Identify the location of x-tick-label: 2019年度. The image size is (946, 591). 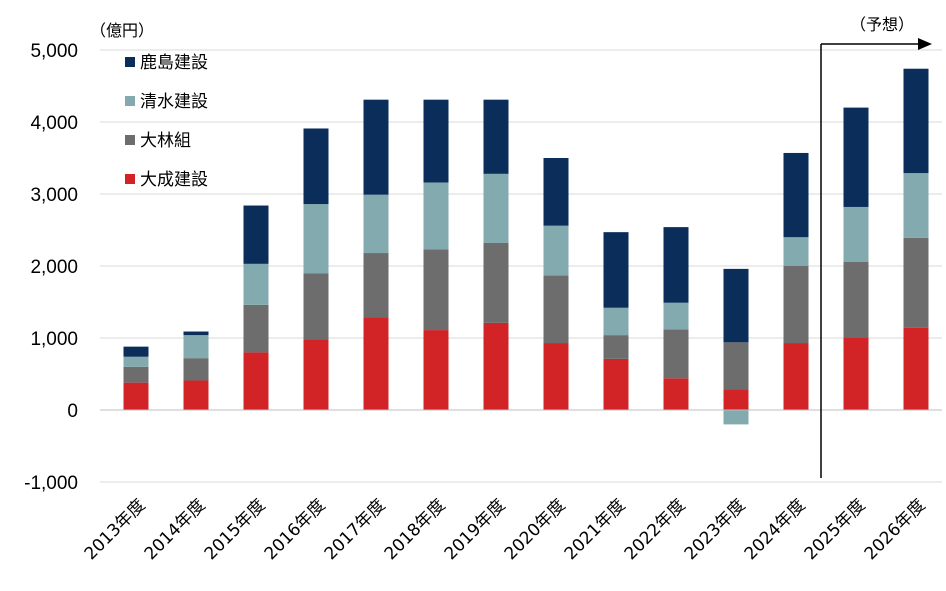
(475, 529).